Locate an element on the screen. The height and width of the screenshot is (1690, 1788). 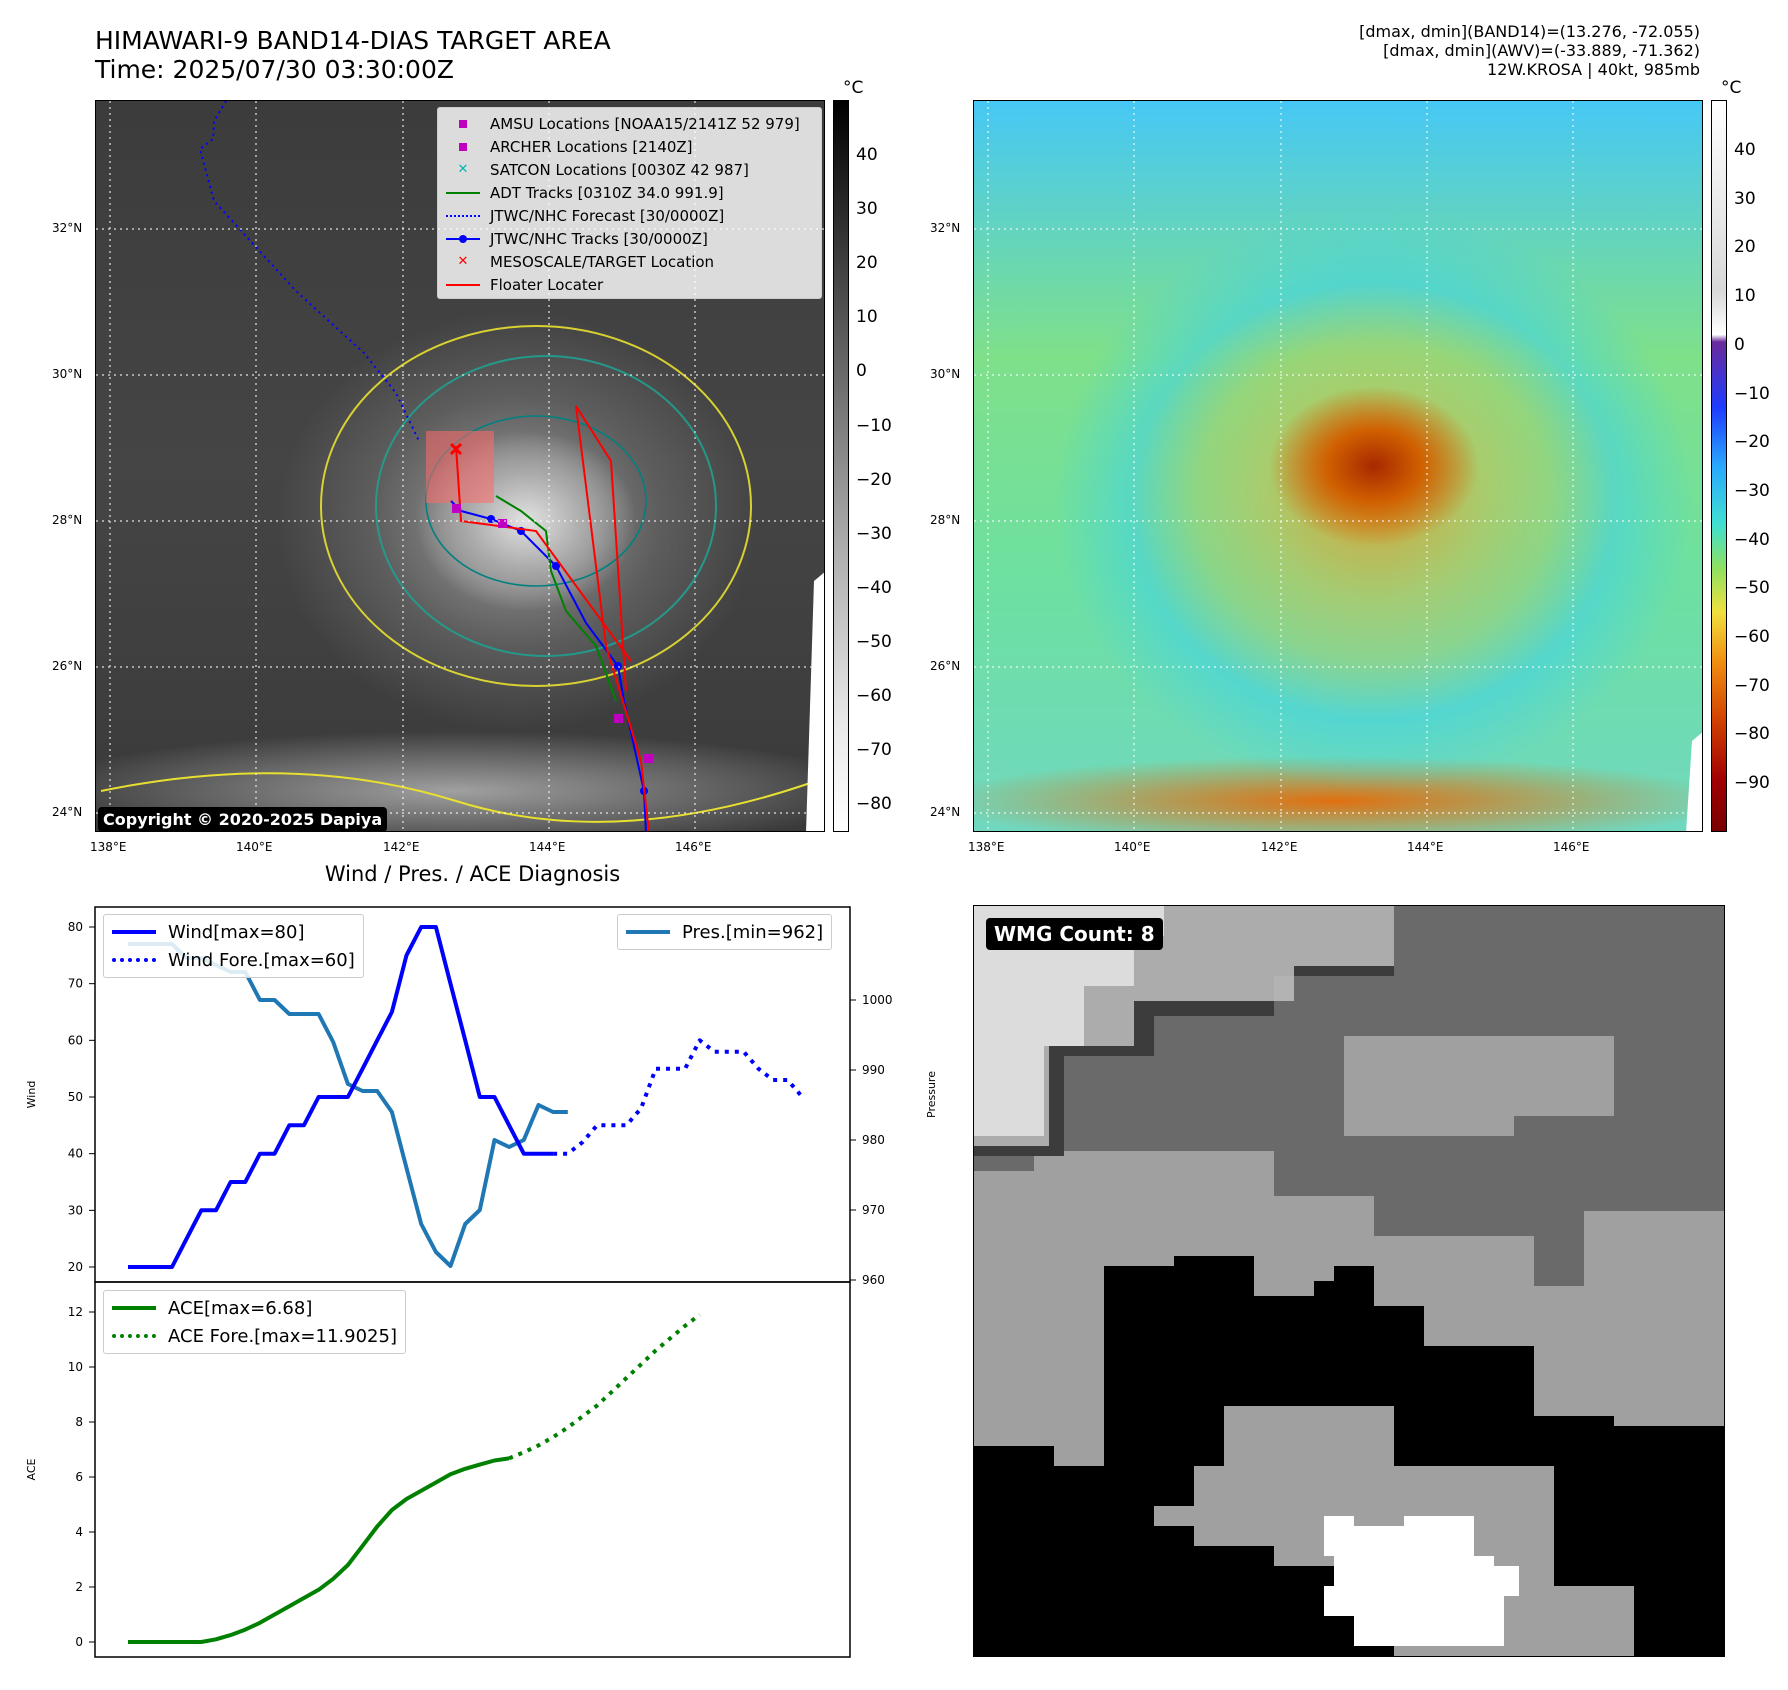
lat-tick: 30°N is located at coordinates (67, 374).